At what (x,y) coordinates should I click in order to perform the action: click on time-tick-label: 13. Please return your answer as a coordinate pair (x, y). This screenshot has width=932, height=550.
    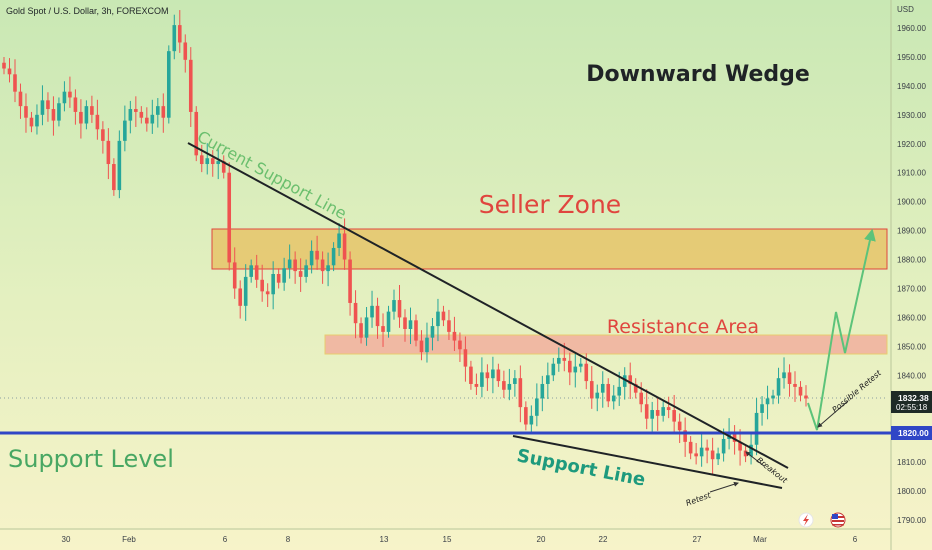
    Looking at the image, I should click on (384, 539).